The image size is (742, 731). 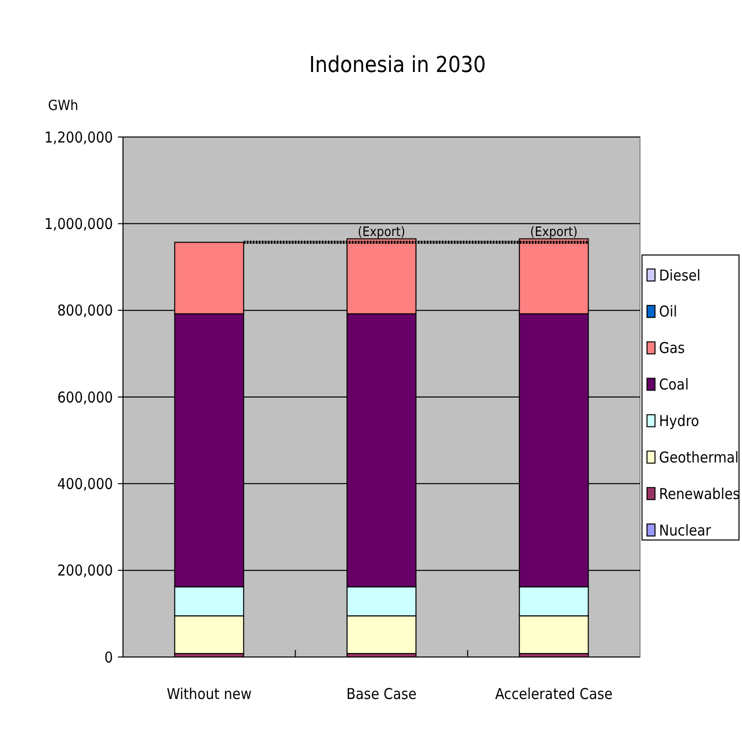 What do you see at coordinates (78, 223) in the screenshot?
I see `y-tick-label: 1,000,000` at bounding box center [78, 223].